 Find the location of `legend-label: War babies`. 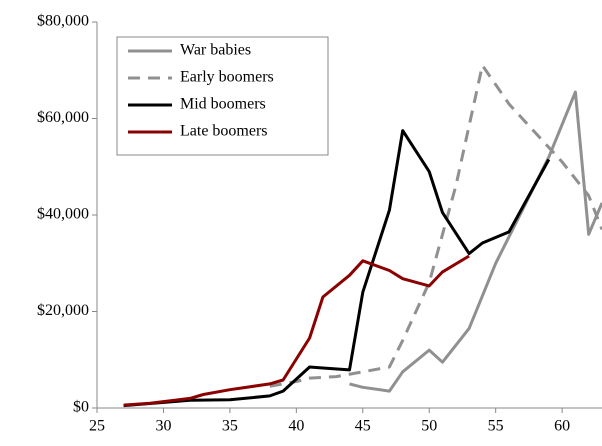

legend-label: War babies is located at coordinates (215, 50).